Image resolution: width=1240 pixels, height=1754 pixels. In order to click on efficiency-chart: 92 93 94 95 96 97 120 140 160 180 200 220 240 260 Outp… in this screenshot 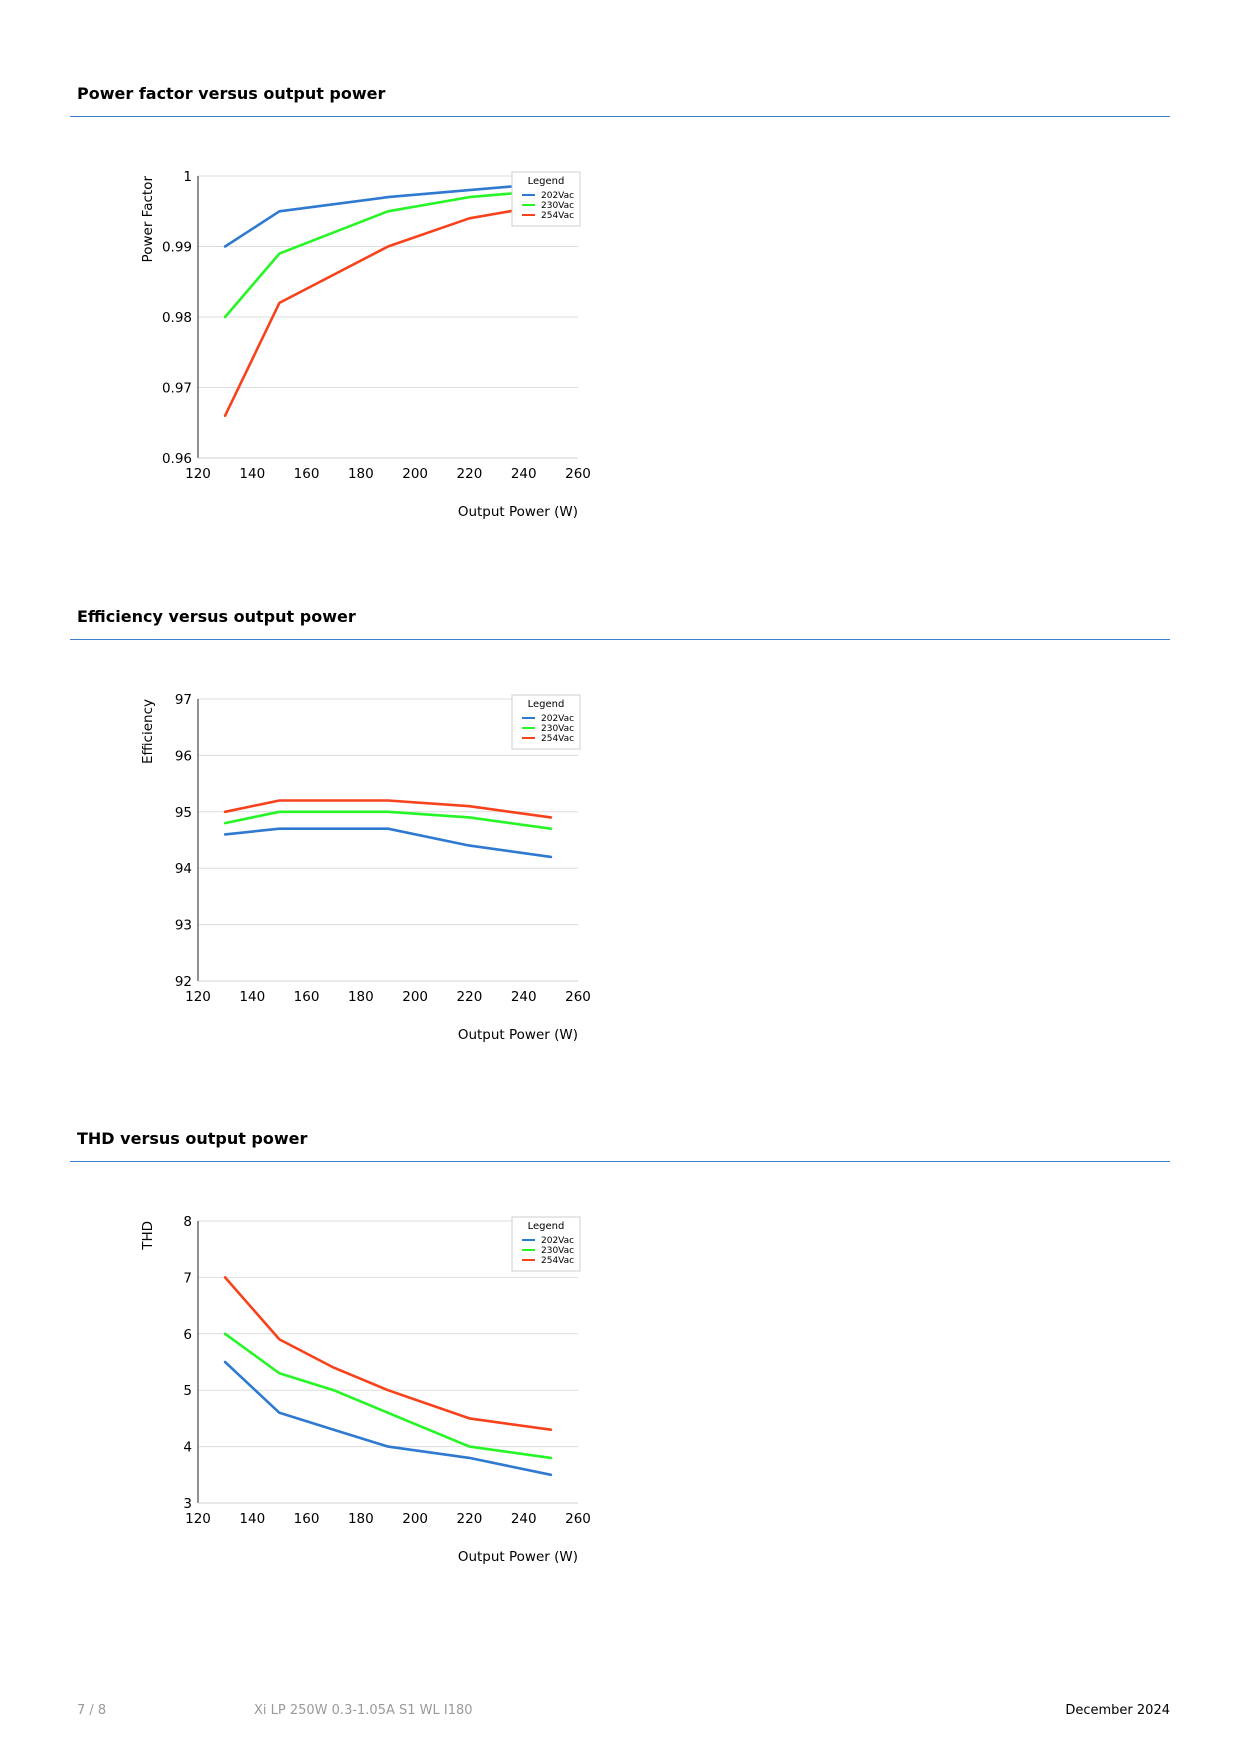, I will do `click(365, 867)`.